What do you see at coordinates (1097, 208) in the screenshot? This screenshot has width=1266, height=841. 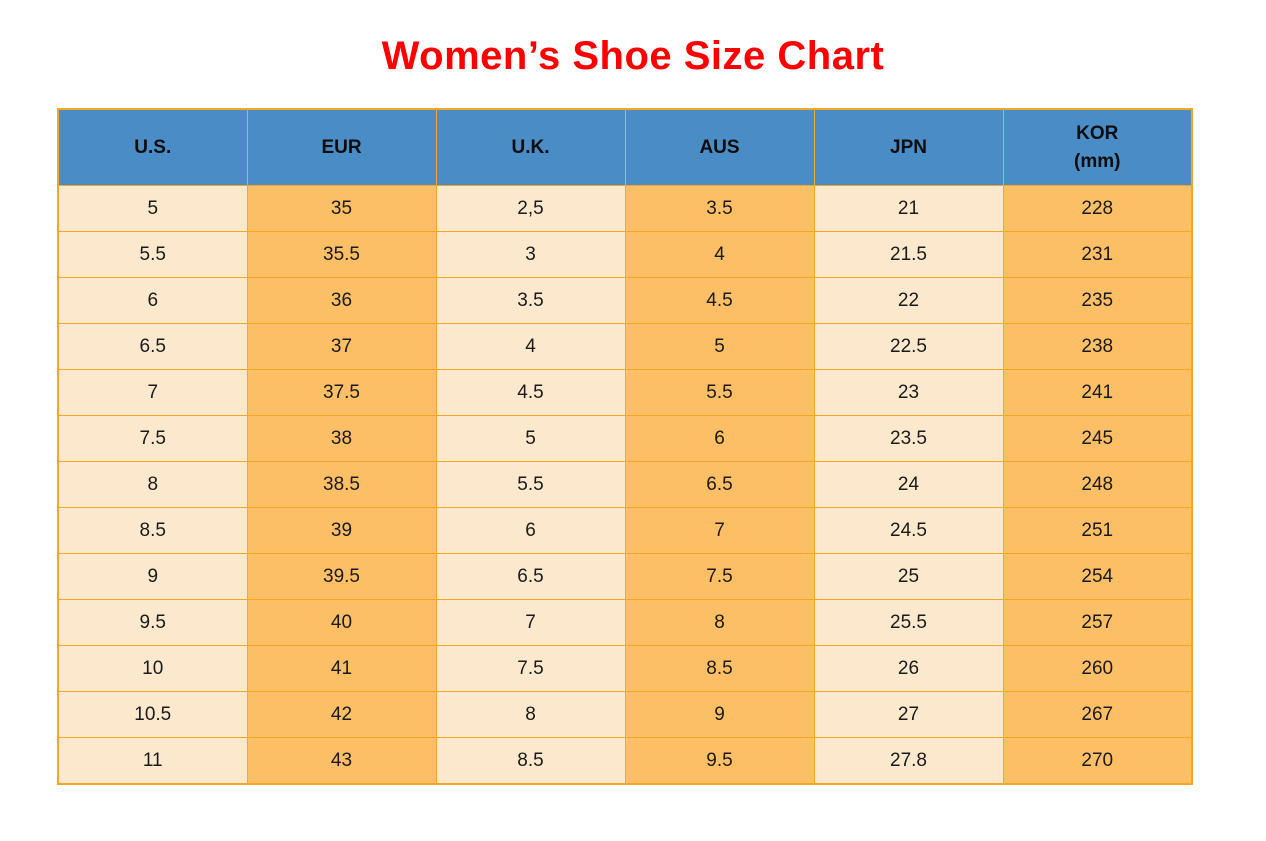 I see `table-cell: 228` at bounding box center [1097, 208].